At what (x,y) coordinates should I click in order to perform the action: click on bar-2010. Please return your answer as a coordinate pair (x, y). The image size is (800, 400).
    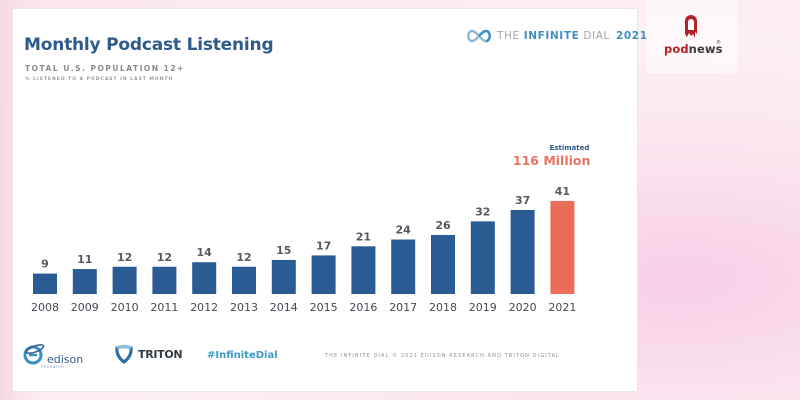
    Looking at the image, I should click on (124, 280).